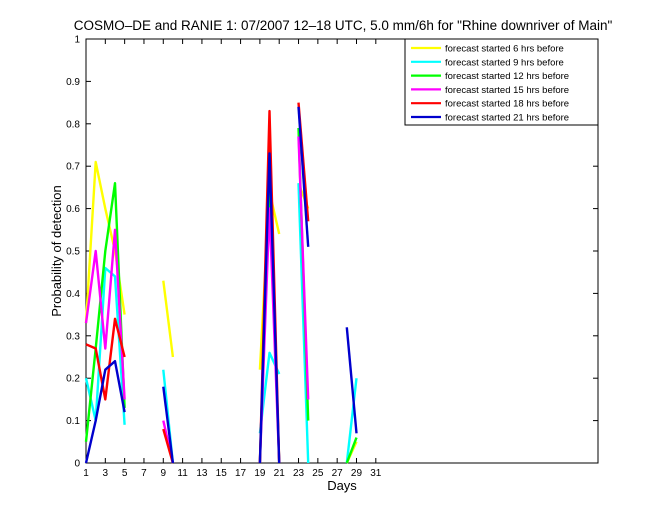 This screenshot has height=520, width=660. I want to click on legend-label: forecast started 6 hrs before, so click(504, 49).